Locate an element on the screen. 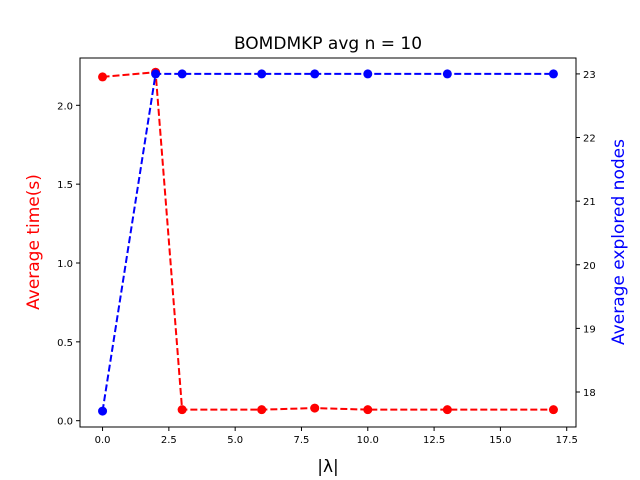  chart-title: BOMDMKP avg n = 10 is located at coordinates (328, 44).